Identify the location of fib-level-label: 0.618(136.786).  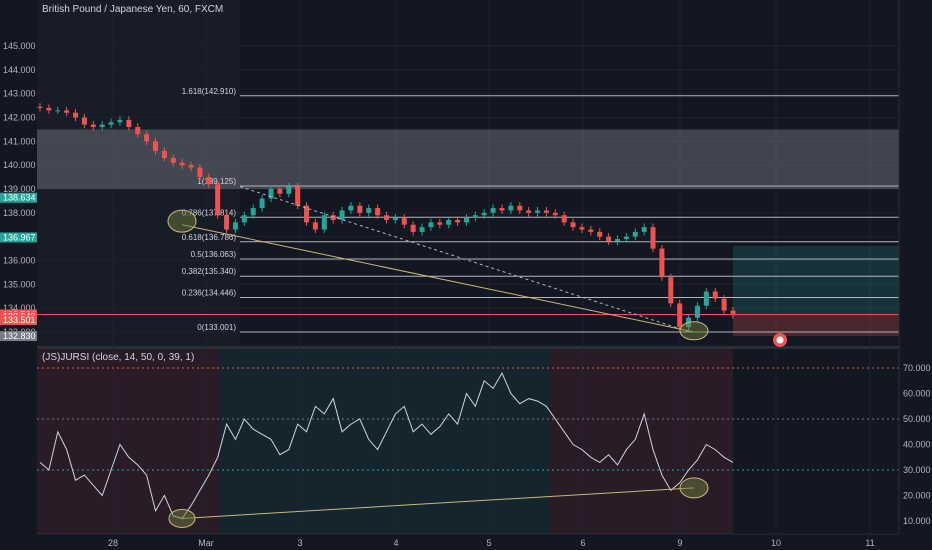
(209, 237).